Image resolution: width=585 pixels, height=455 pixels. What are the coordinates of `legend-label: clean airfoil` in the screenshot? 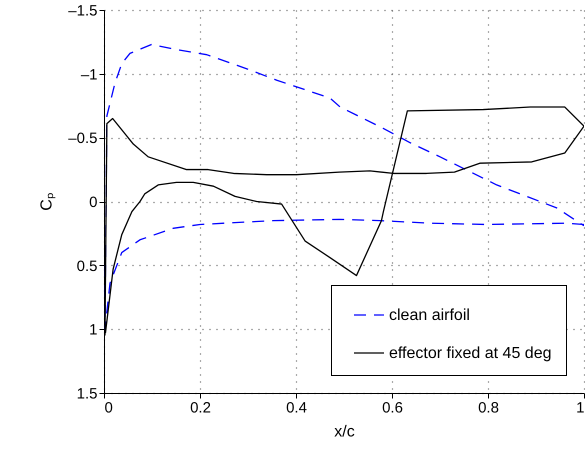 It's located at (429, 315).